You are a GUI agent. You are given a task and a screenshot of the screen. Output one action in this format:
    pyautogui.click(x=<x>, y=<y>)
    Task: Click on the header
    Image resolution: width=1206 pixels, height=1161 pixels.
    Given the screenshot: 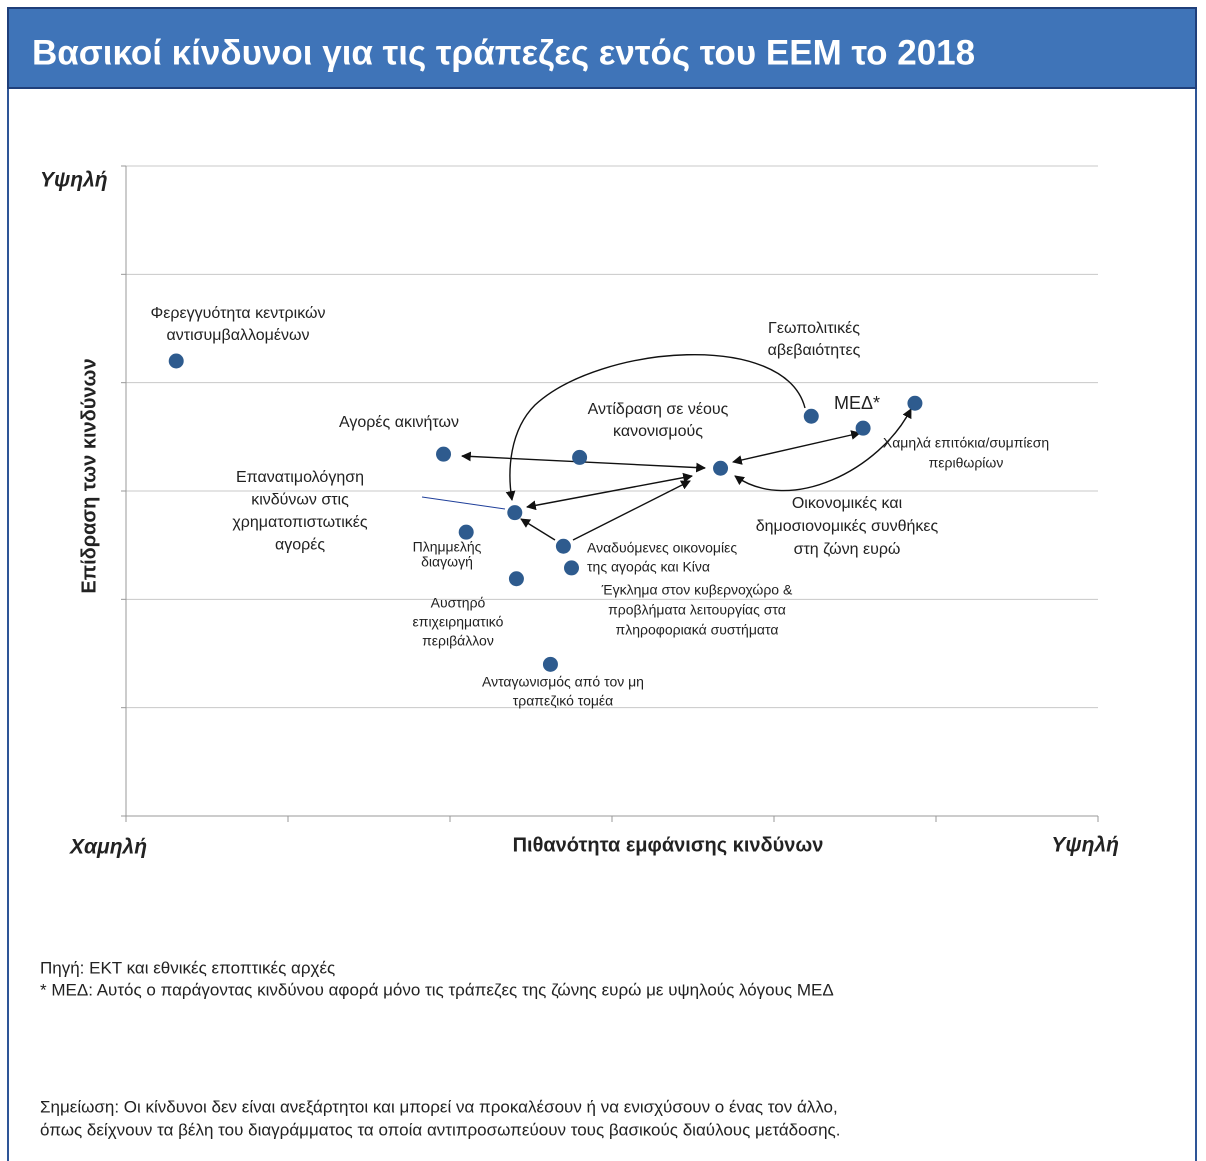 What is the action you would take?
    pyautogui.click(x=602, y=48)
    